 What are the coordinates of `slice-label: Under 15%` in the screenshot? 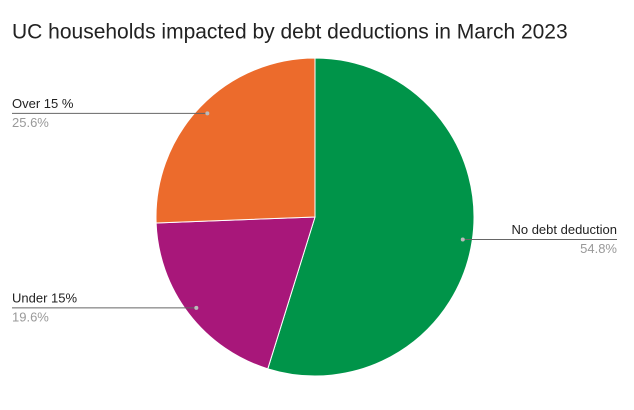 It's located at (44, 297).